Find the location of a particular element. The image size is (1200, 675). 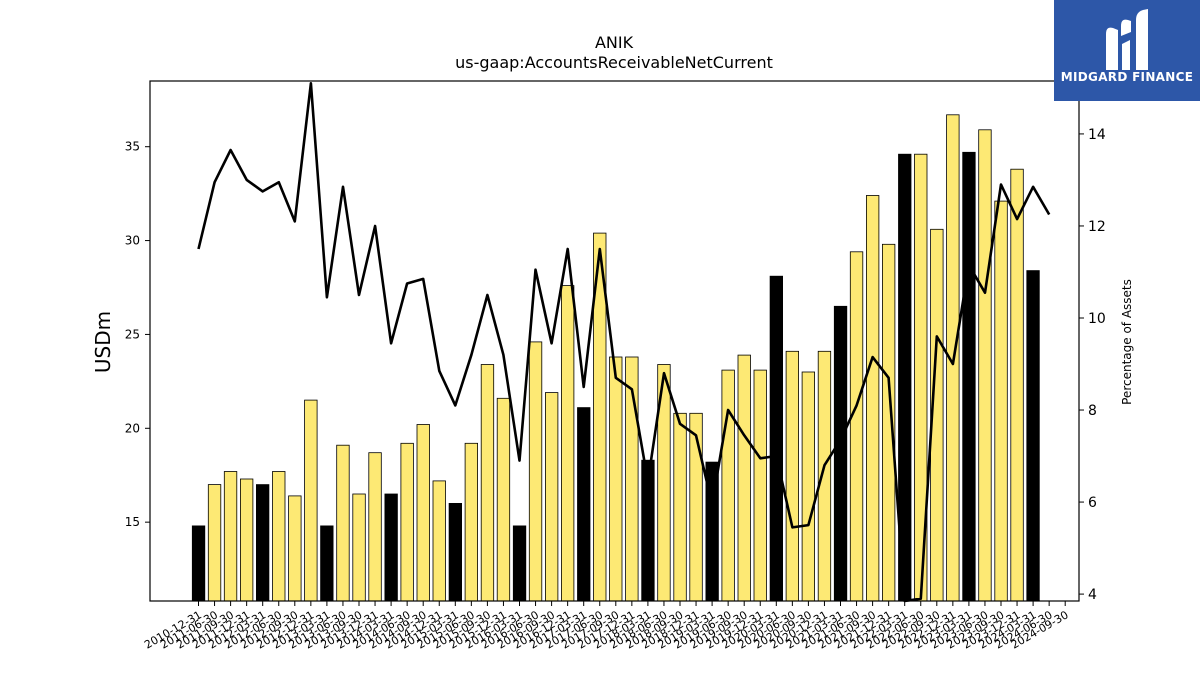

y-tick-label: 25 is located at coordinates (132, 334).